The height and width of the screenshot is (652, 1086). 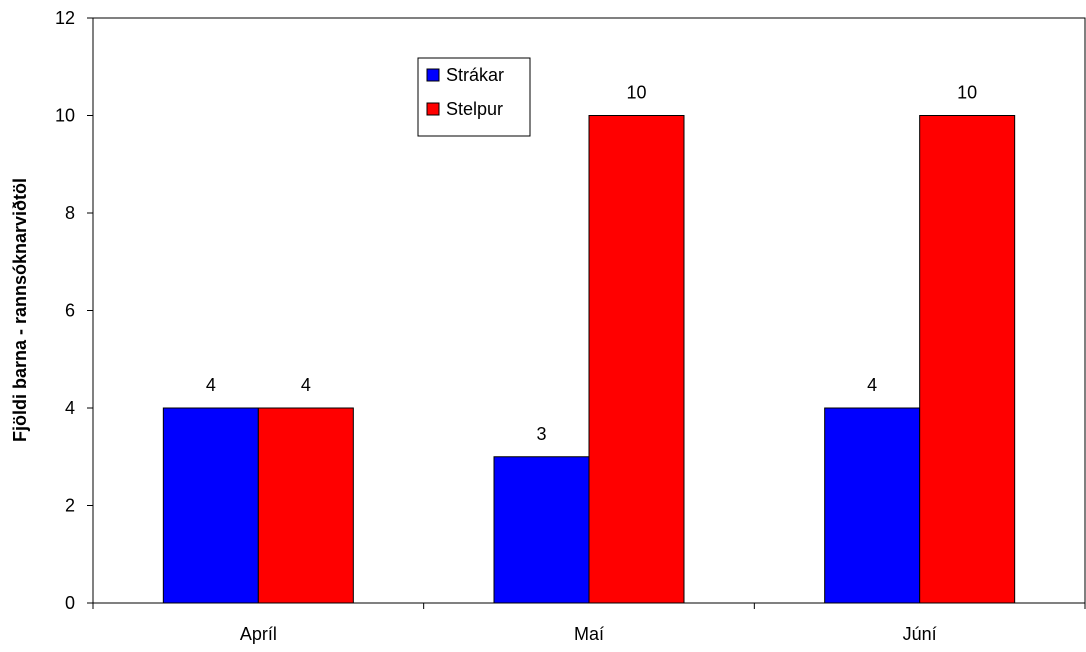 I want to click on y-tick-label: 6, so click(x=70, y=311).